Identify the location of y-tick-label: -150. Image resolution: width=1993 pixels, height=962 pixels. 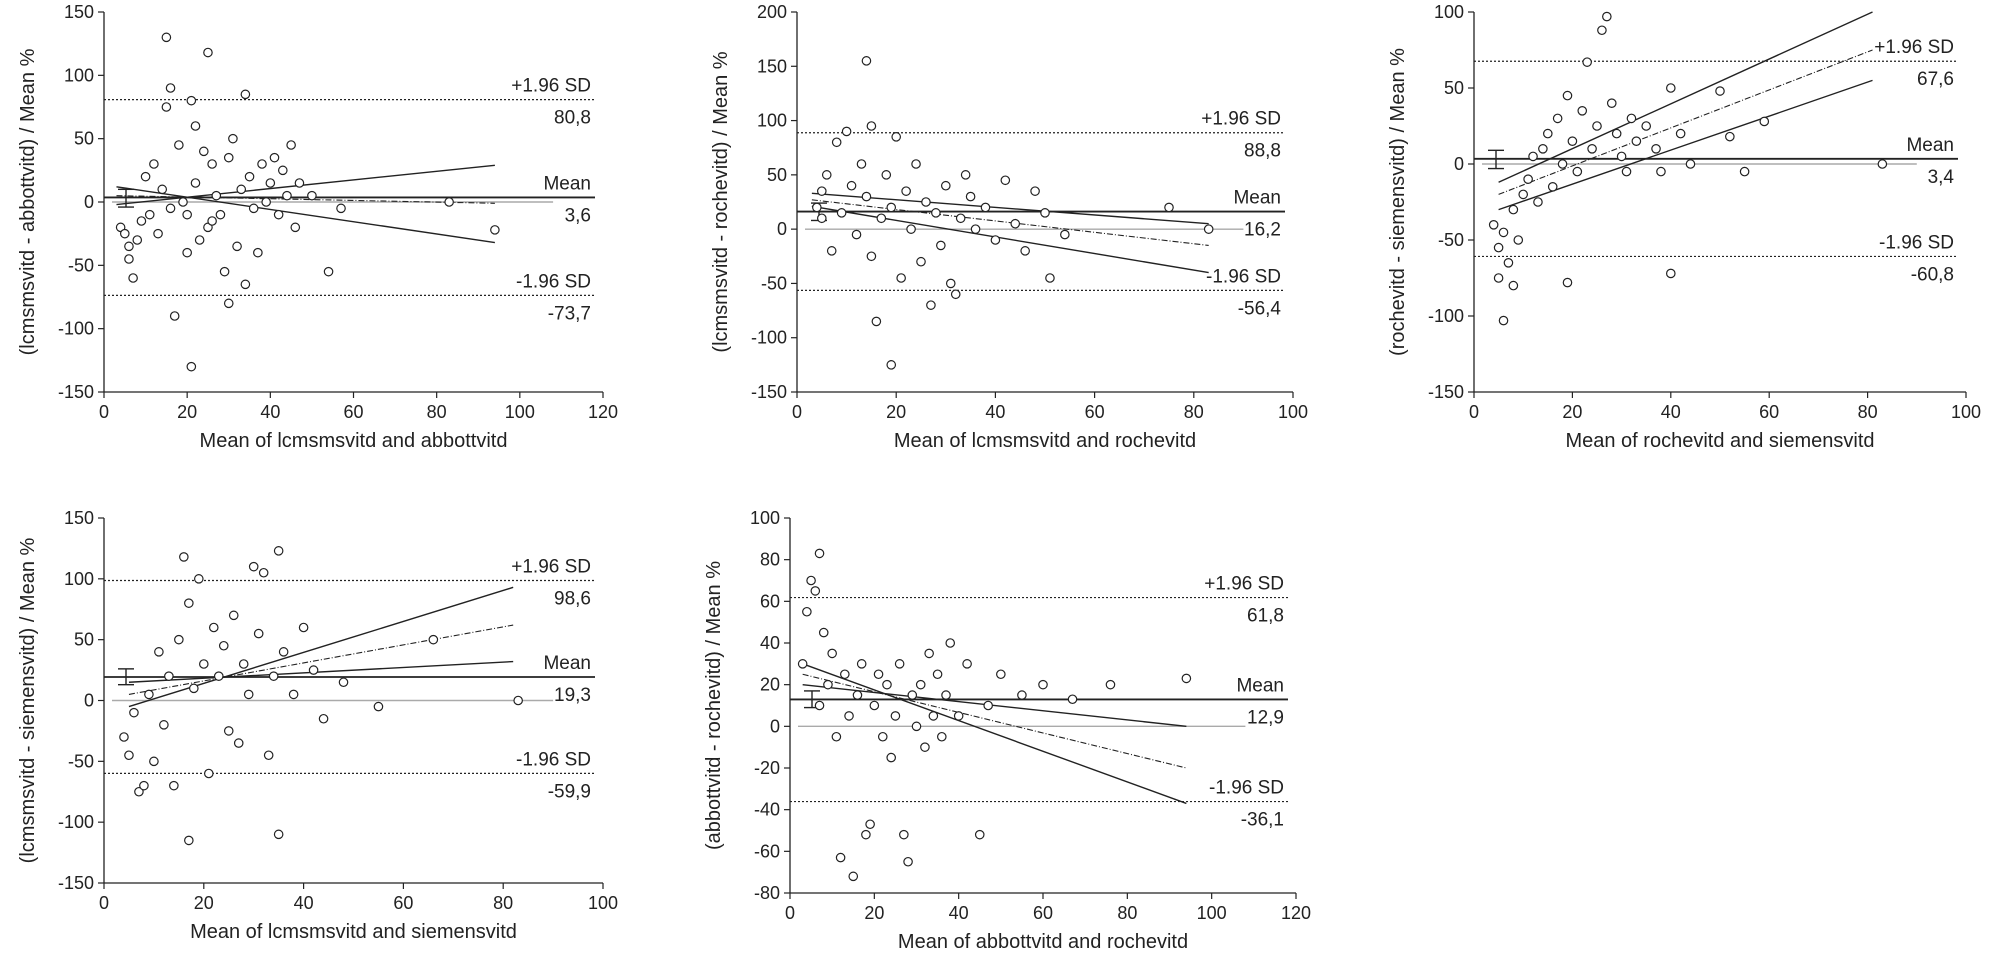
(1446, 392).